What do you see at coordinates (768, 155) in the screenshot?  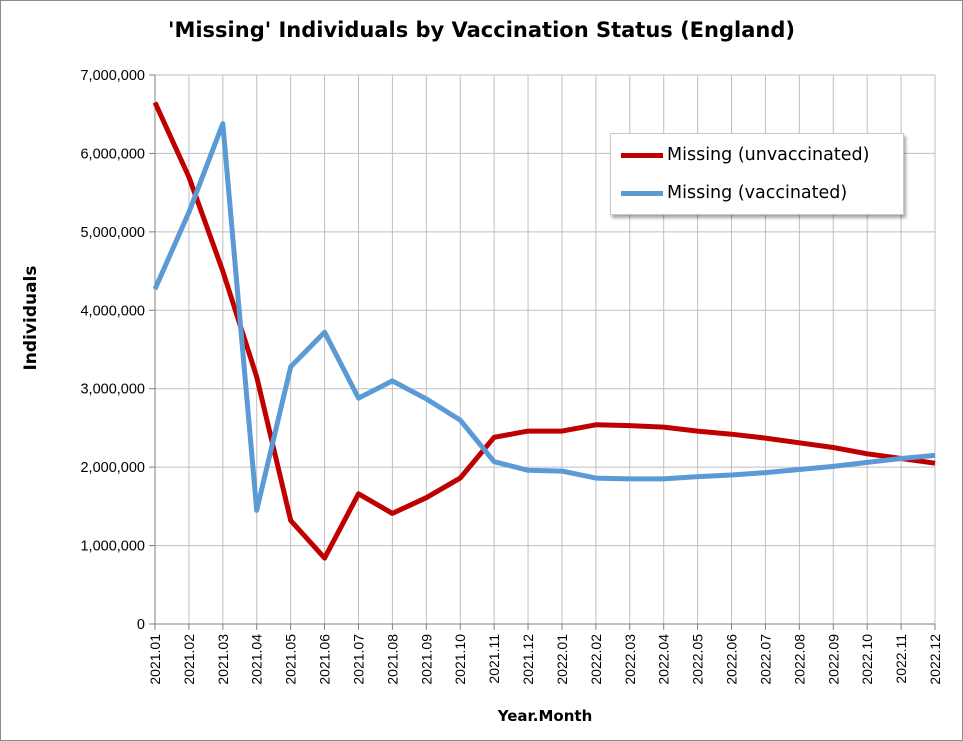 I see `legend-label-unvaccinated: Missing (unvaccinated)` at bounding box center [768, 155].